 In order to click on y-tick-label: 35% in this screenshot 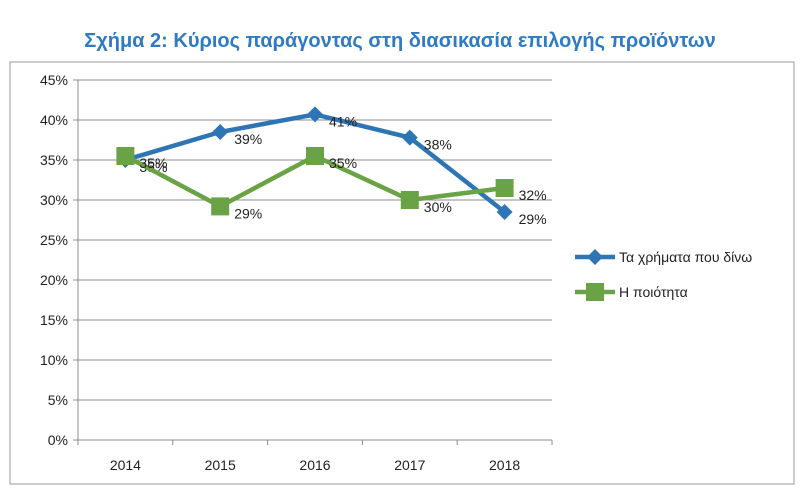, I will do `click(54, 160)`.